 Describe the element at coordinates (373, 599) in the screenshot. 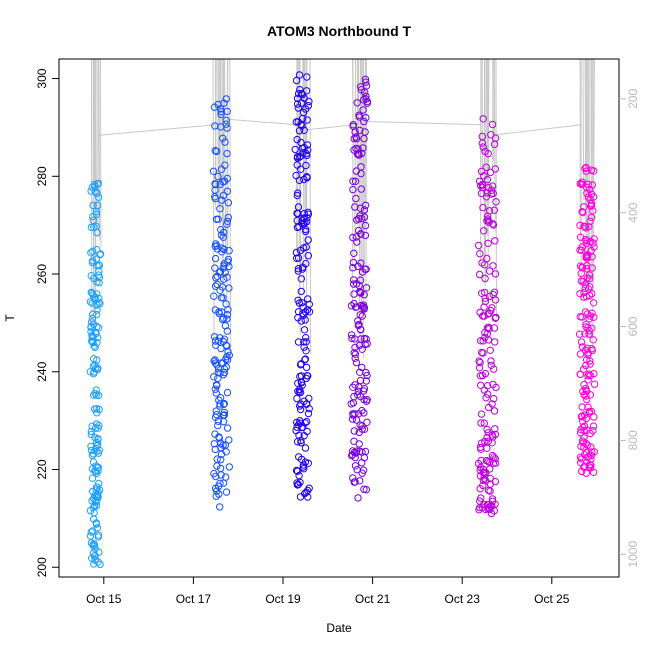

I see `x-tick-label: Oct 21` at that location.